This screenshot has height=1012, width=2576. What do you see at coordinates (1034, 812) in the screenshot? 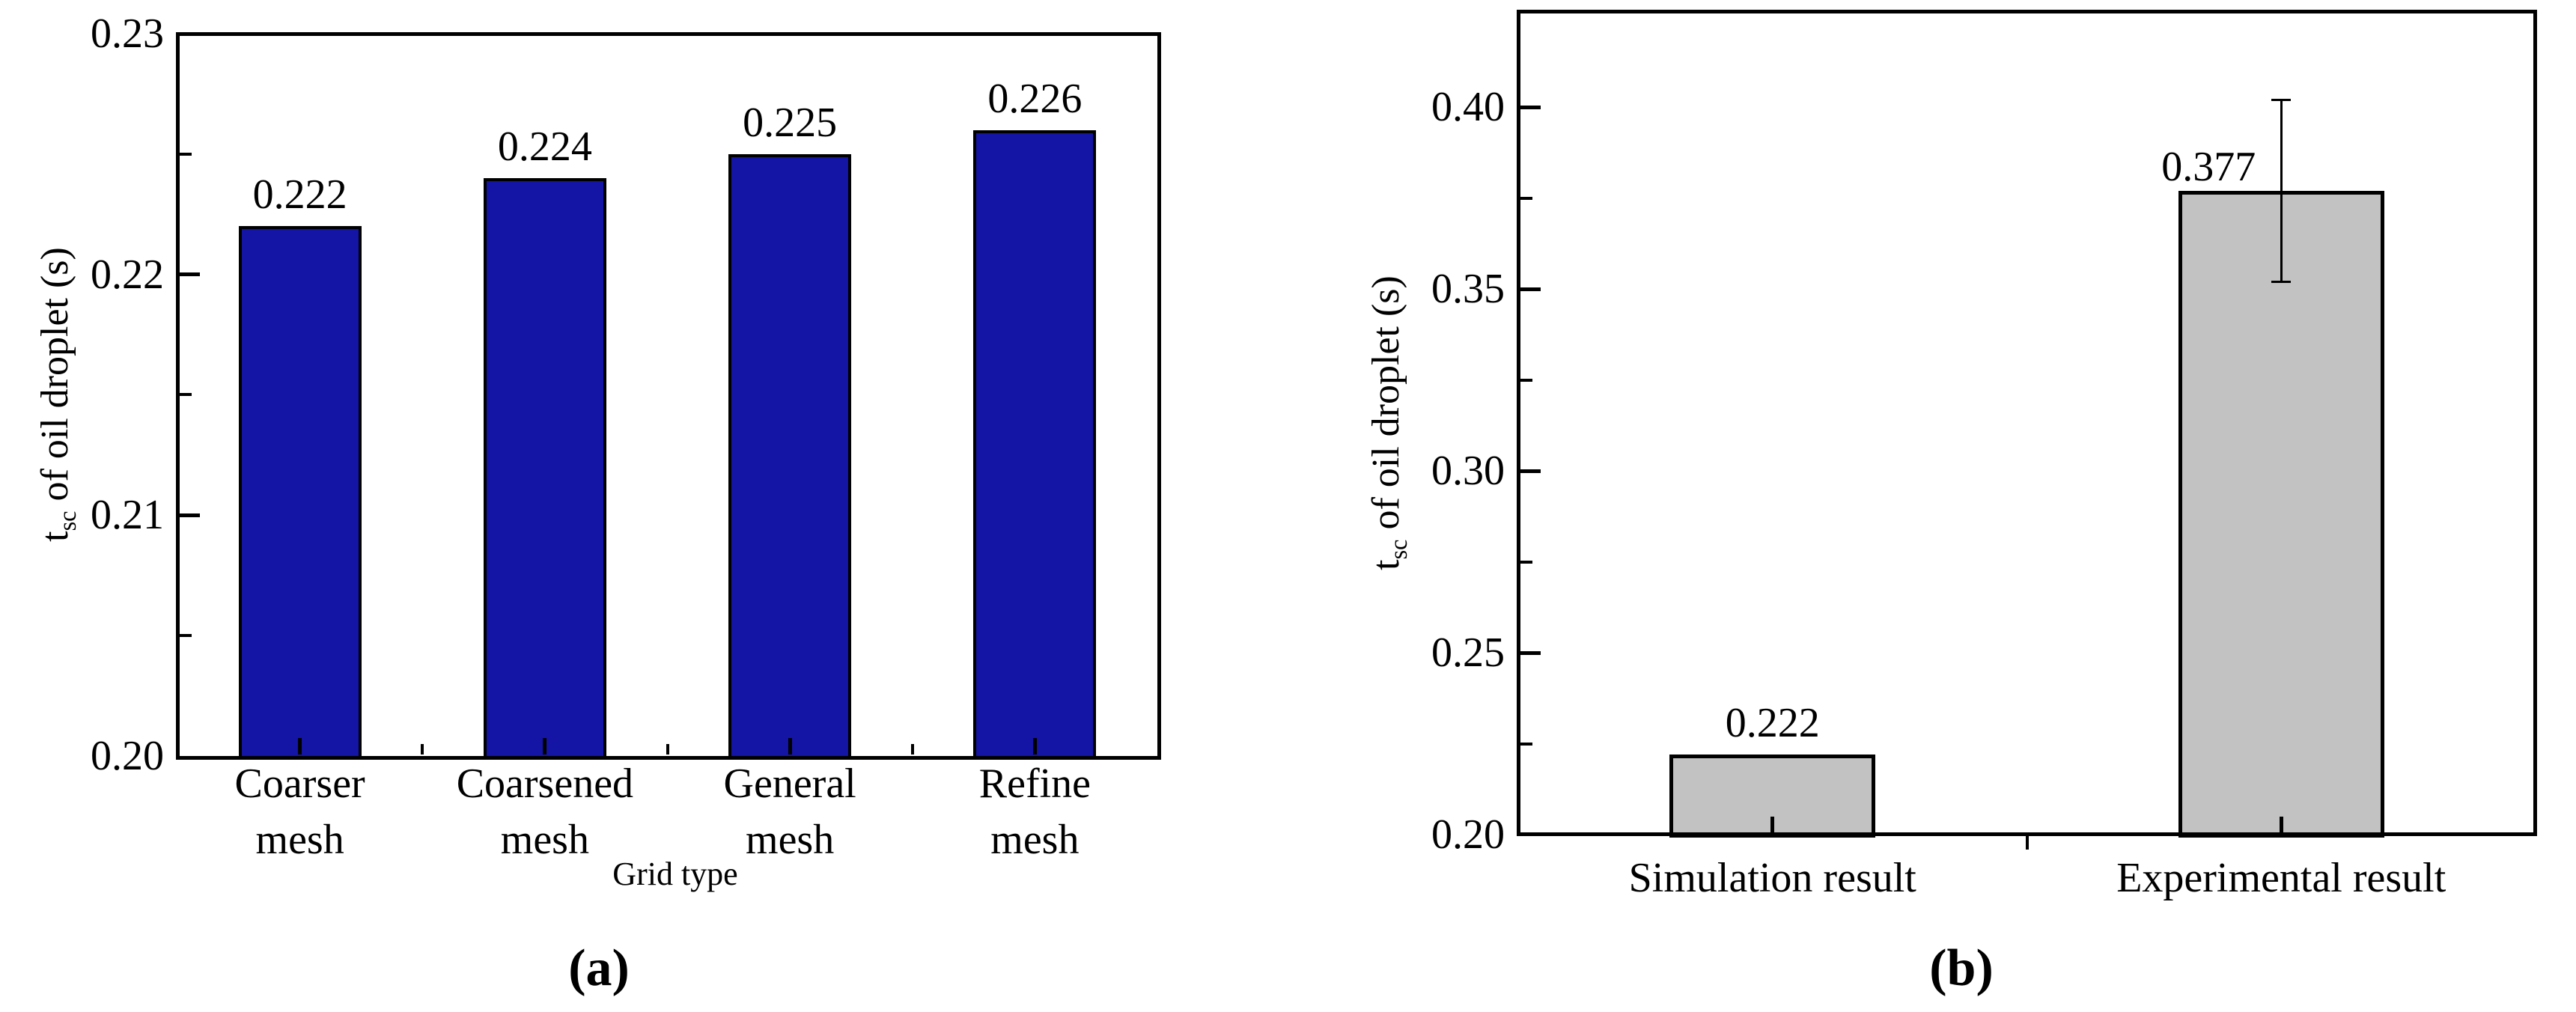
I see `x-category-label: Refine mesh` at bounding box center [1034, 812].